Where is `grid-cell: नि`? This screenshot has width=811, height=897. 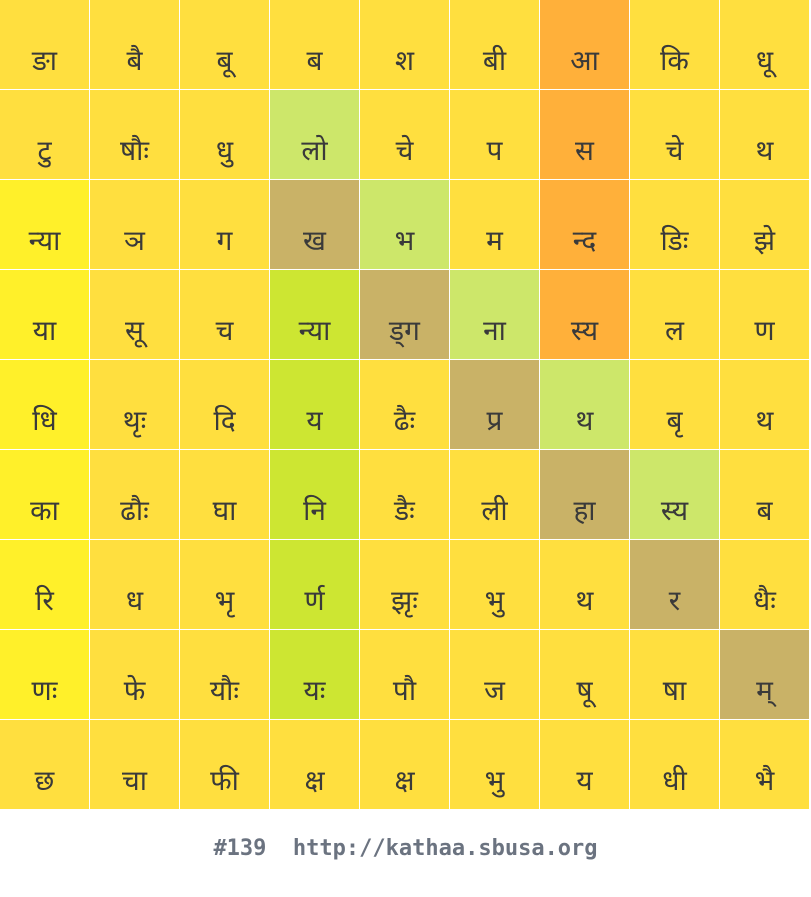 grid-cell: नि is located at coordinates (314, 494).